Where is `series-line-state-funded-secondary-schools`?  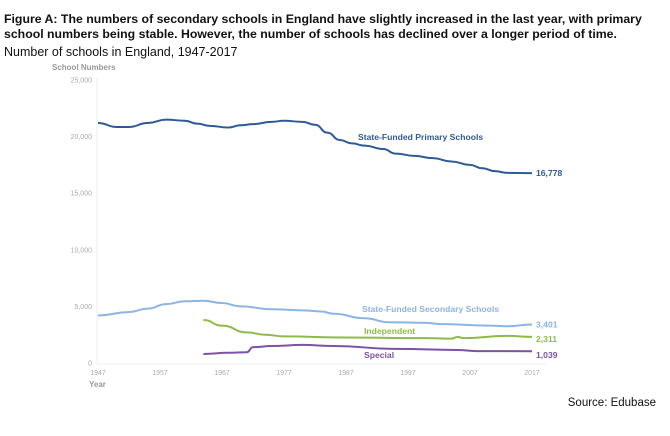 series-line-state-funded-secondary-schools is located at coordinates (315, 313).